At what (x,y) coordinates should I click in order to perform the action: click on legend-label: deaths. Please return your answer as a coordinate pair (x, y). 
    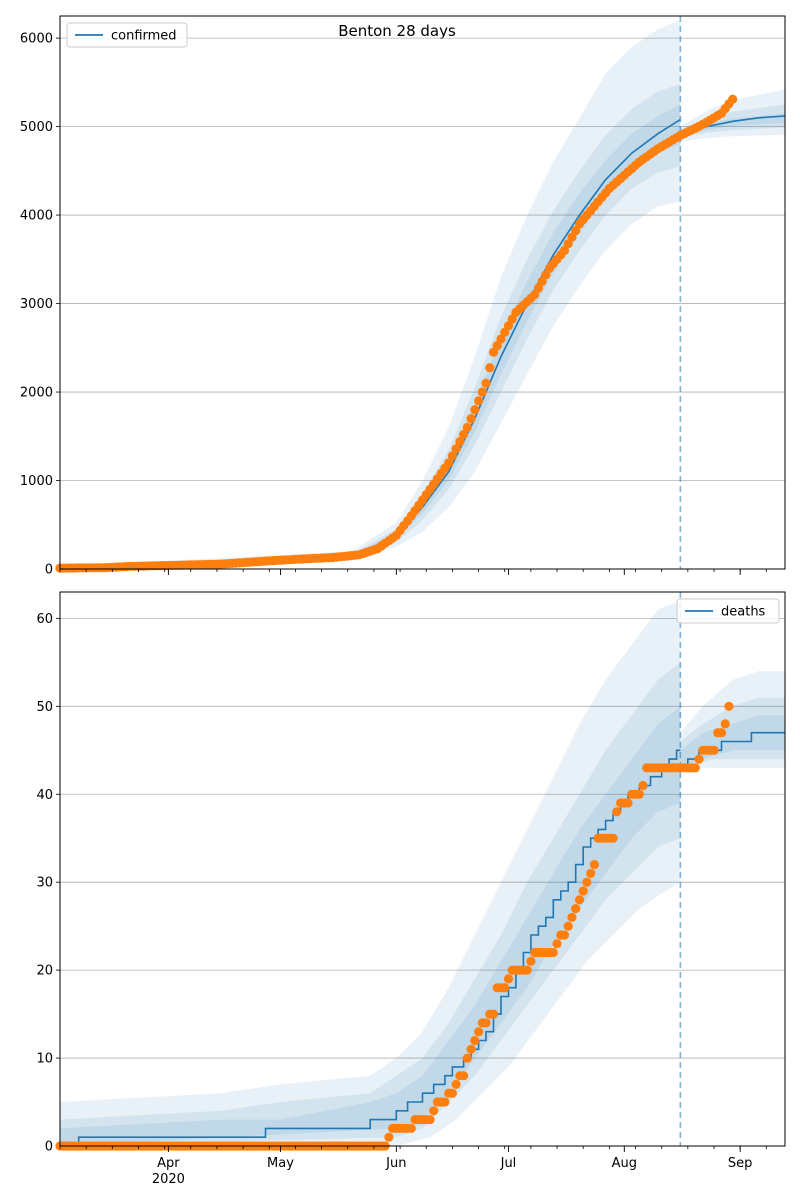
    Looking at the image, I should click on (743, 612).